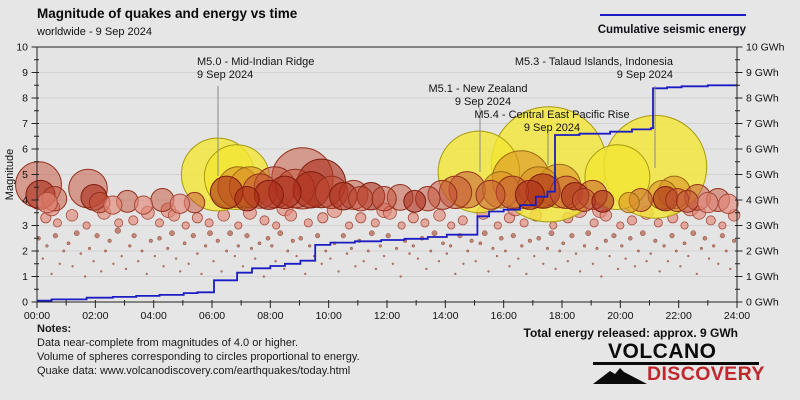 The width and height of the screenshot is (800, 400). What do you see at coordinates (762, 277) in the screenshot?
I see `y-right-tick-label: 1 GWh` at bounding box center [762, 277].